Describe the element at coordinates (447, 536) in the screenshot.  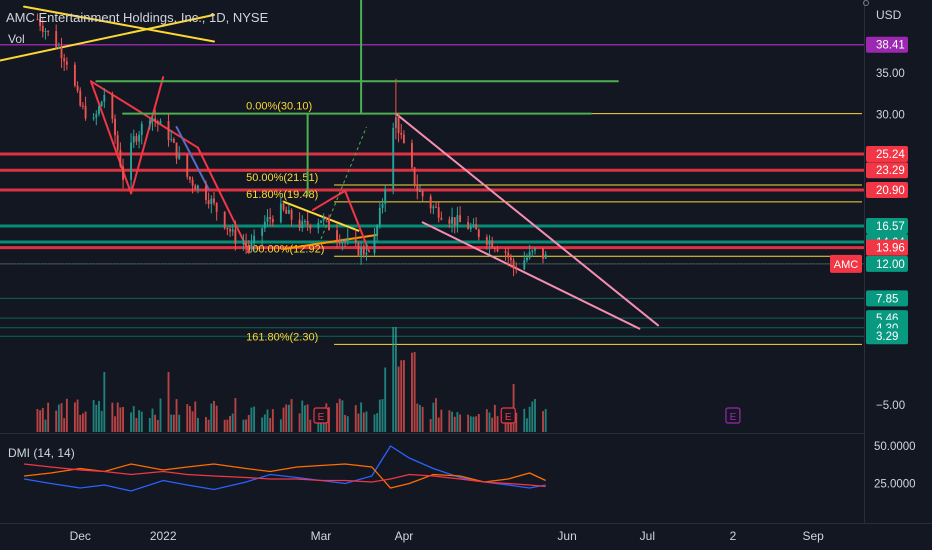
I see `time-axis: Dec 2022 Mar Apr Jun Jul 2 Sep` at that location.